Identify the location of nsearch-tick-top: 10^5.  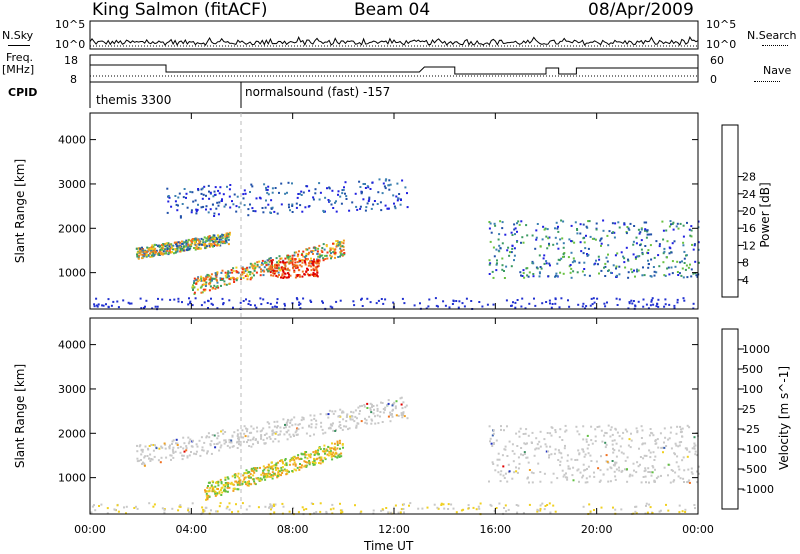
(721, 24).